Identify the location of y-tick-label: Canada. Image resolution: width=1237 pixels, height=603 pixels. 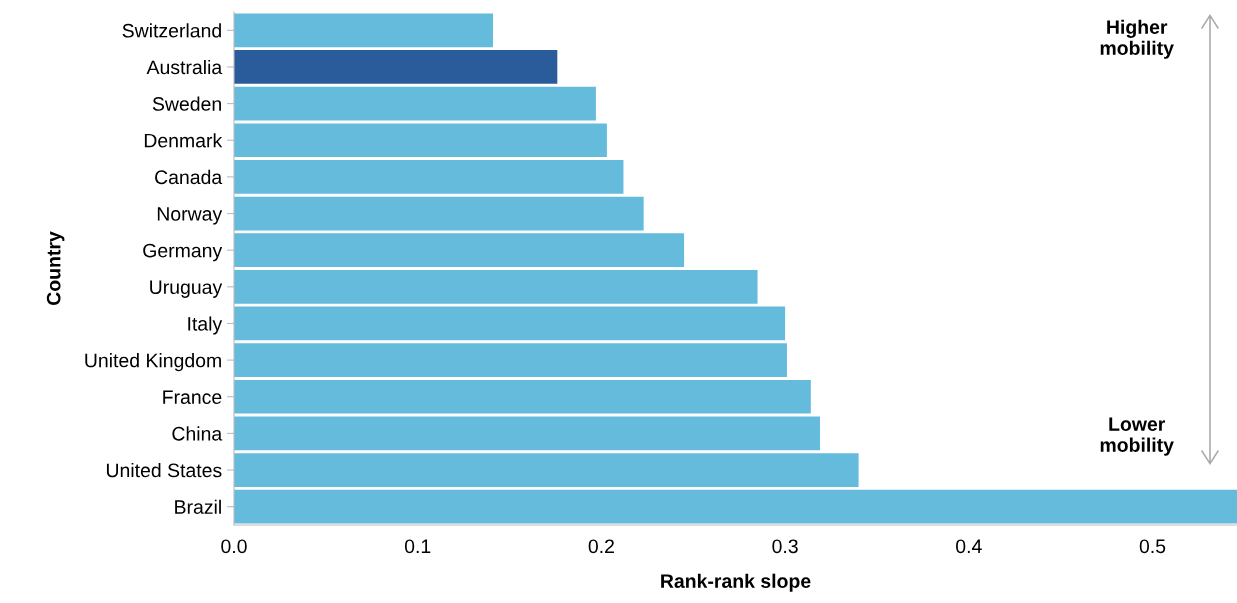
(189, 177).